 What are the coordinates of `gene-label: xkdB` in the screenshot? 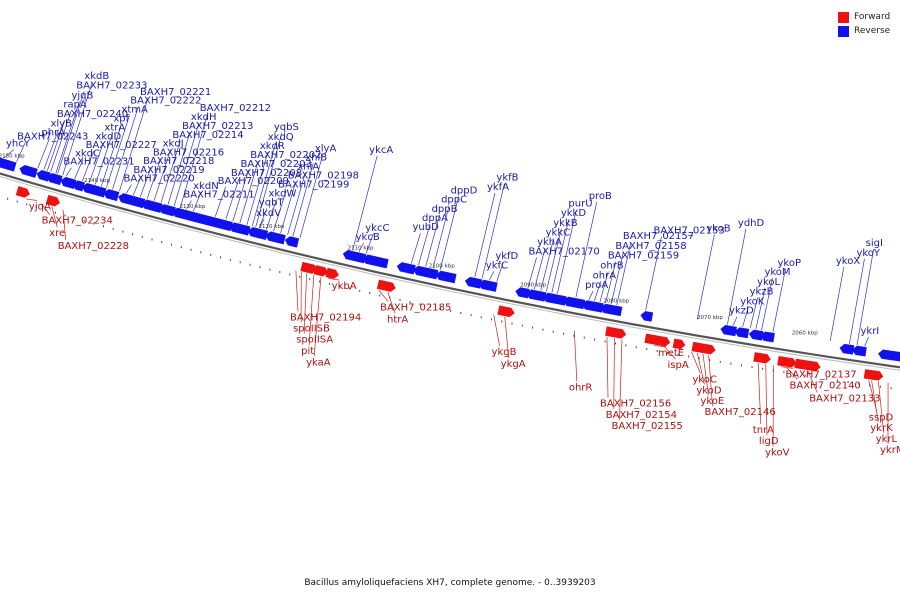 It's located at (96, 76).